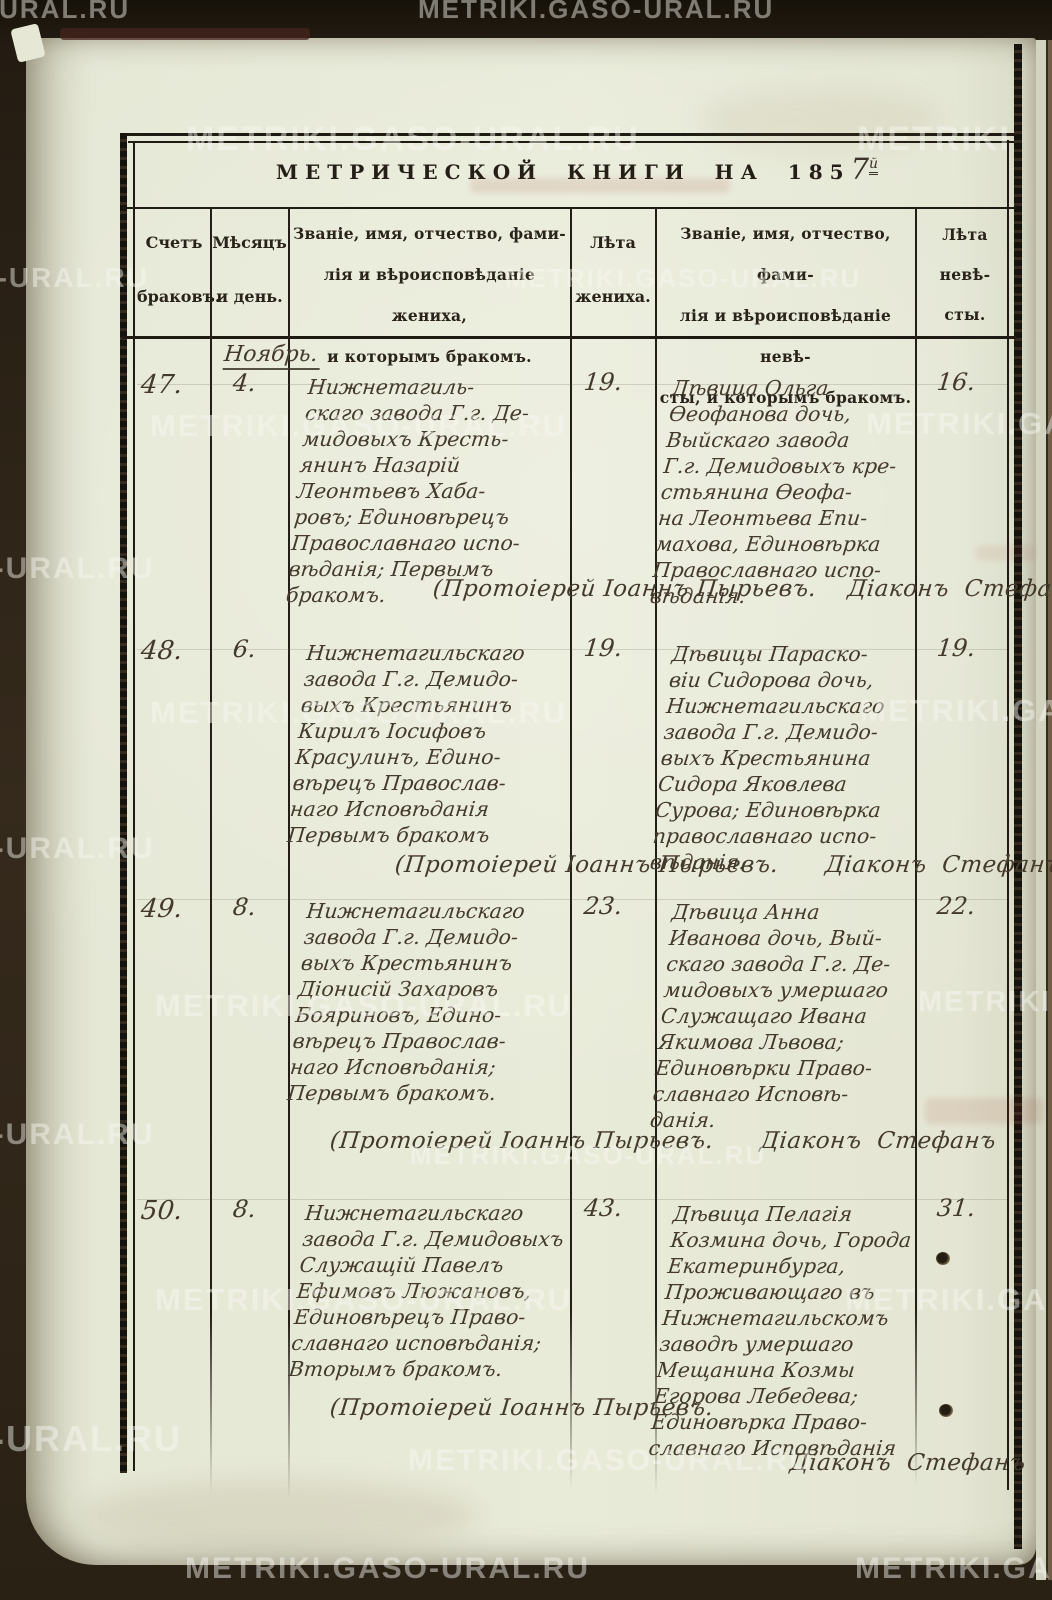 Image resolution: width=1052 pixels, height=1600 pixels. What do you see at coordinates (134, 806) in the screenshot?
I see `frame-left-line` at bounding box center [134, 806].